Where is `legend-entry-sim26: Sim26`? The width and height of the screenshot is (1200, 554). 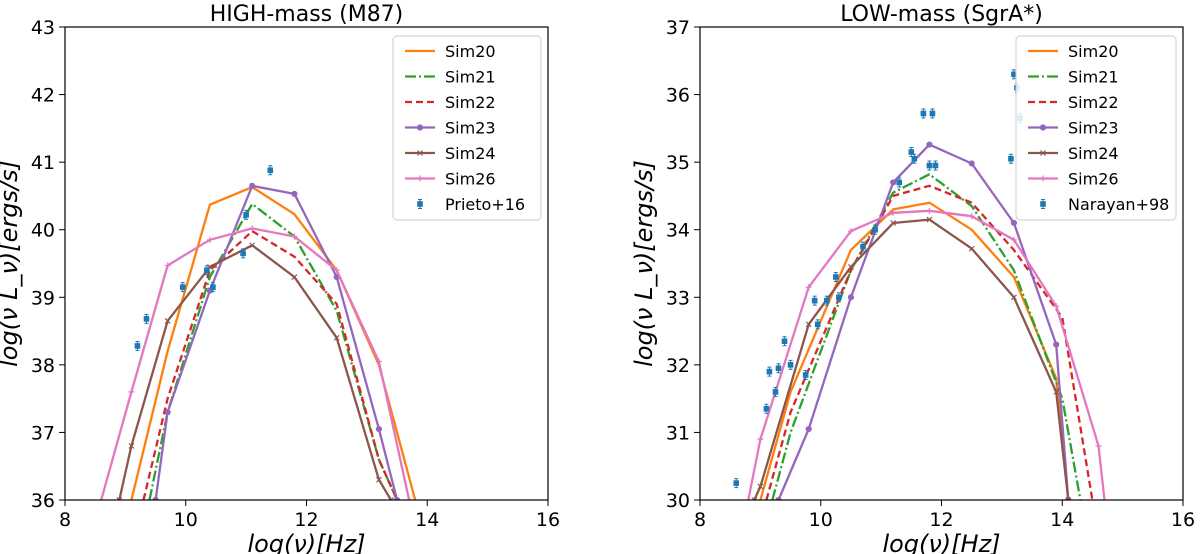
legend-entry-sim26: Sim26 is located at coordinates (1073, 179).